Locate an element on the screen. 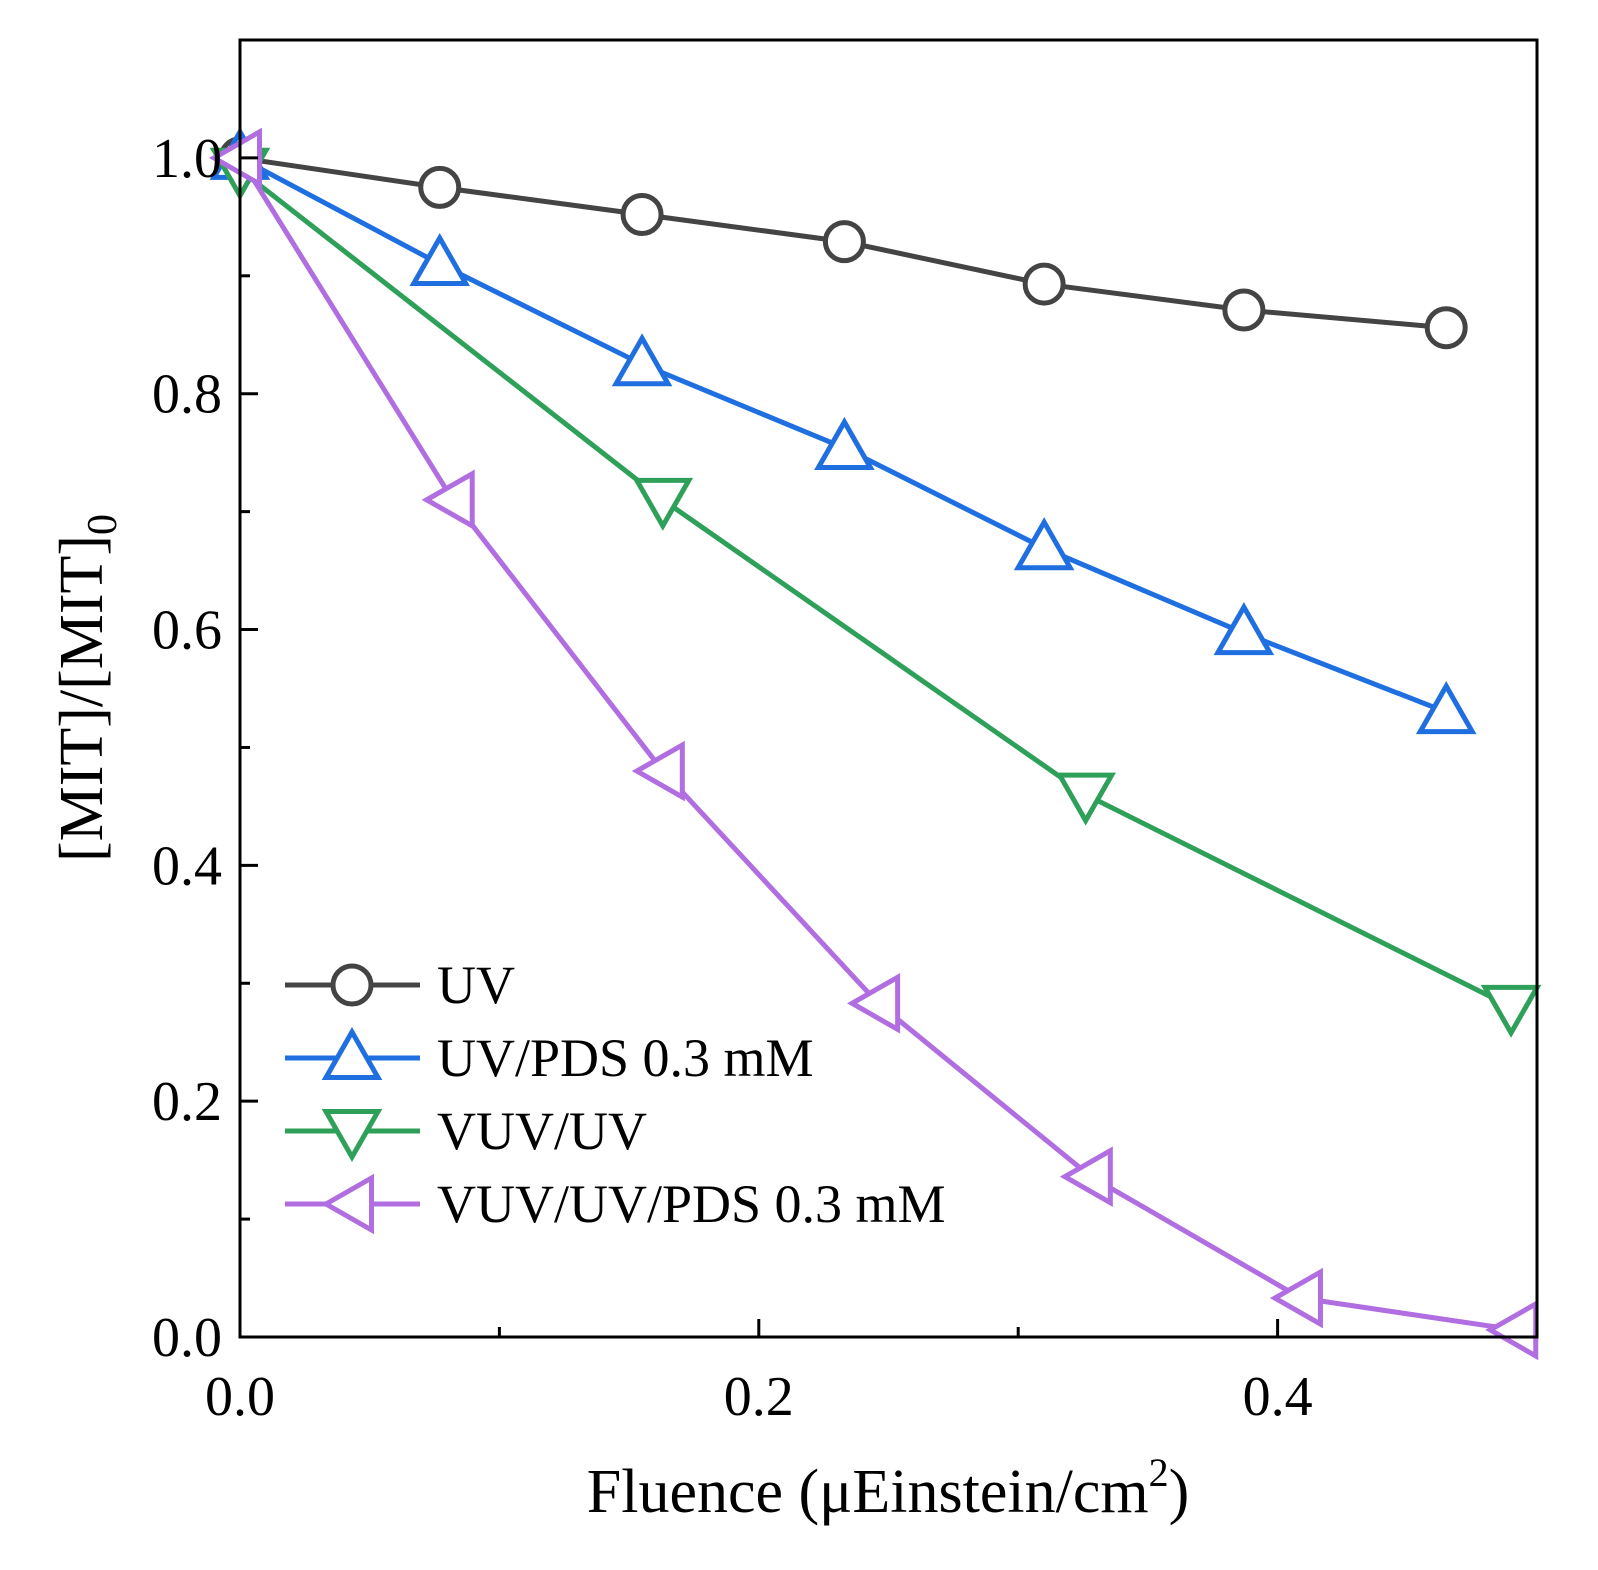 The width and height of the screenshot is (1598, 1570). legend-label: UV/PDS 0.3 mM is located at coordinates (625, 1058).